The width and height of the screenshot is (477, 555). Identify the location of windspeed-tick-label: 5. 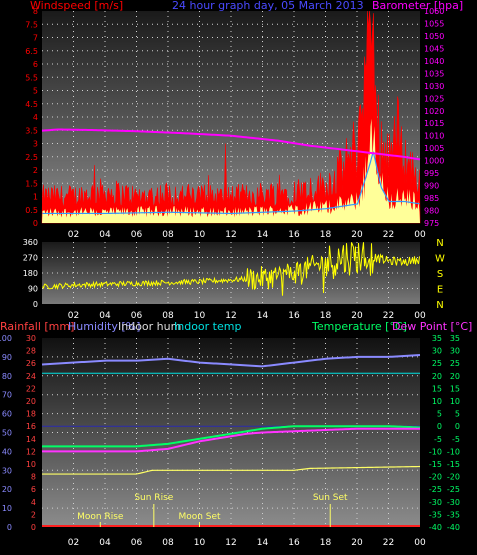
(35, 91).